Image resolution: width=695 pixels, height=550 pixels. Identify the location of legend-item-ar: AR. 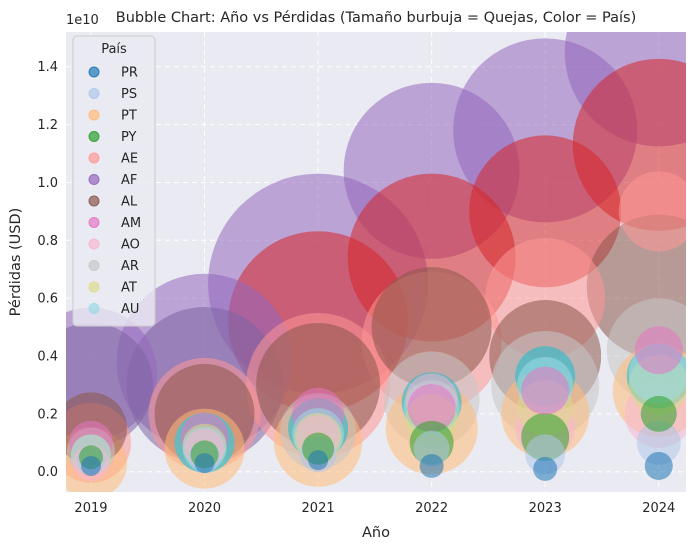
(113, 266).